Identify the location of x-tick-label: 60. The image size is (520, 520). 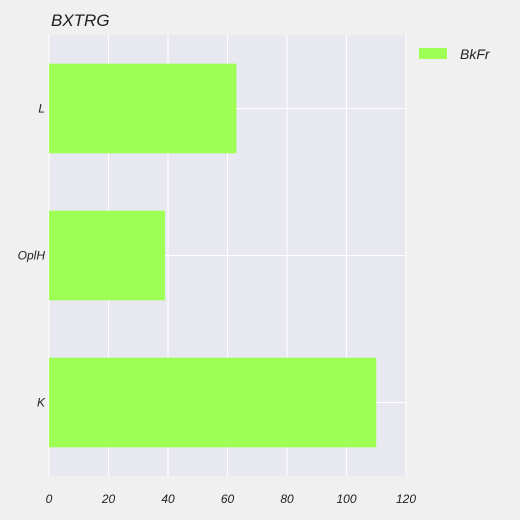
(228, 499).